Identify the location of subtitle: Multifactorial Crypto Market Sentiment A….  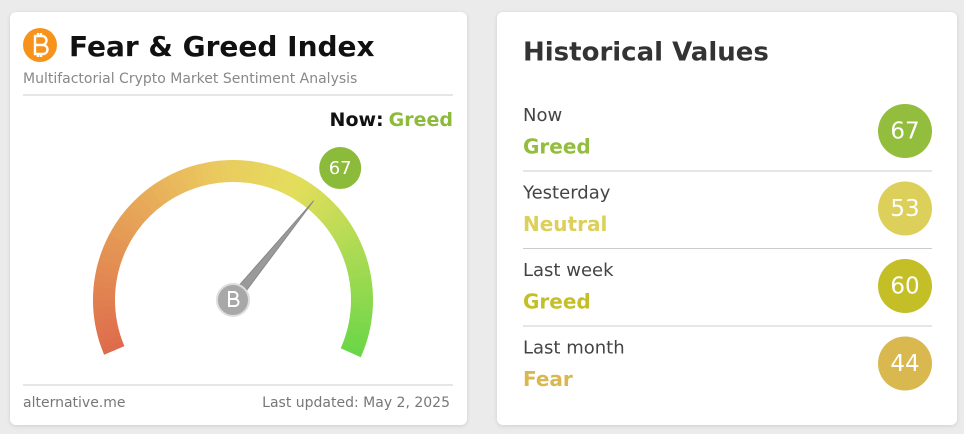
(190, 79).